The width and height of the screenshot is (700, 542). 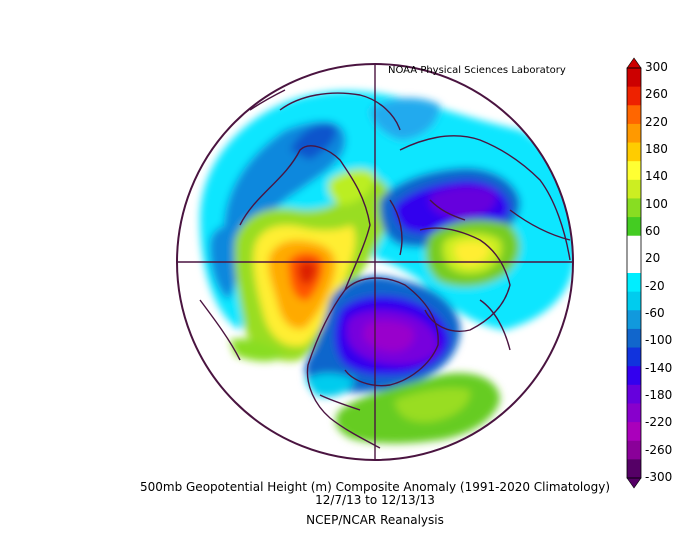 What do you see at coordinates (655, 313) in the screenshot?
I see `colorbar-tick-label: -60` at bounding box center [655, 313].